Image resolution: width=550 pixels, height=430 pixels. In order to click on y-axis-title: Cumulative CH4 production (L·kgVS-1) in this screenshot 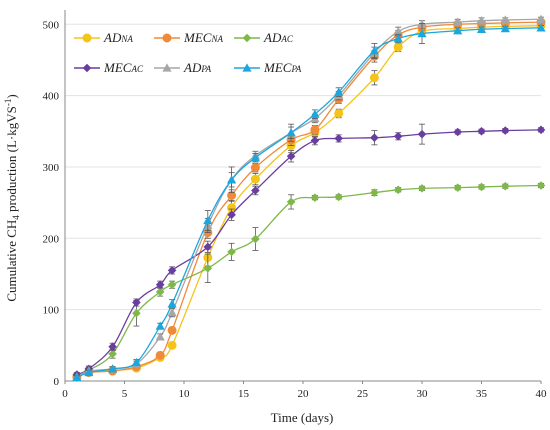, I will do `click(12, 197)`.